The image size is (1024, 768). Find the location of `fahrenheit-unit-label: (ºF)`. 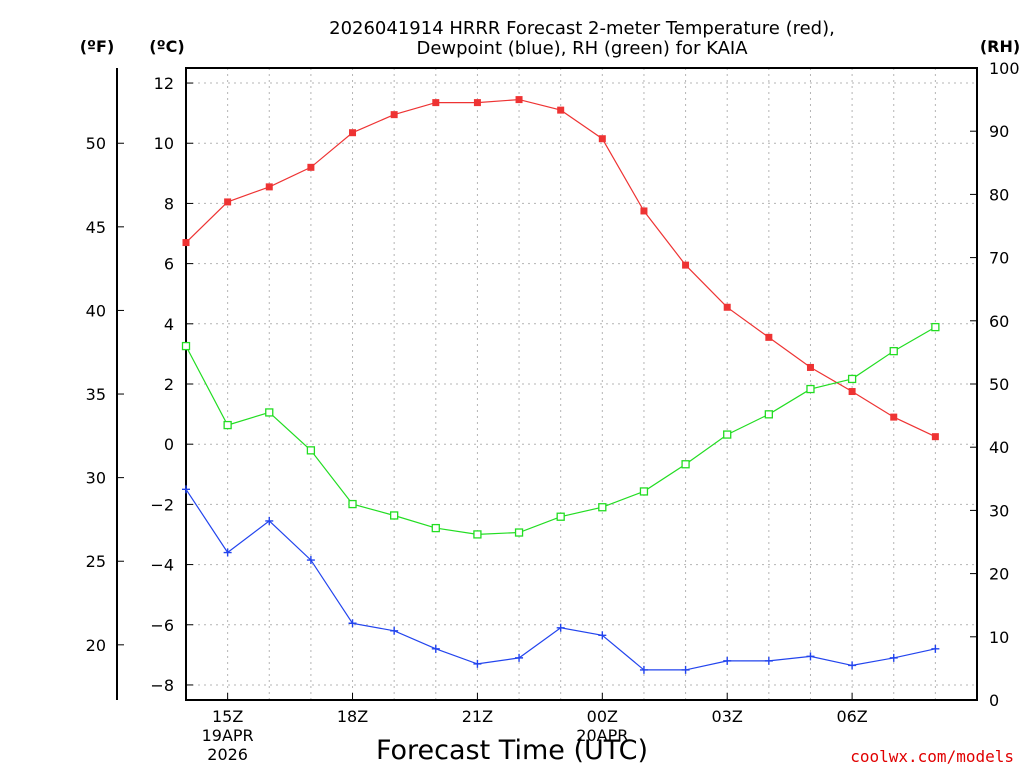

fahrenheit-unit-label: (ºF) is located at coordinates (97, 46).